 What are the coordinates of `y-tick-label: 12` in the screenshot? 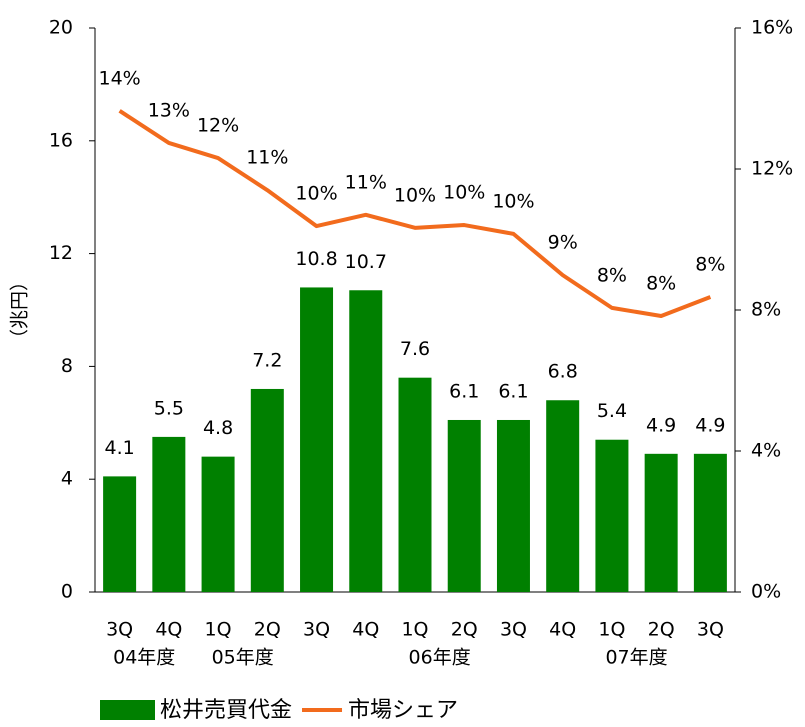 It's located at (61, 253).